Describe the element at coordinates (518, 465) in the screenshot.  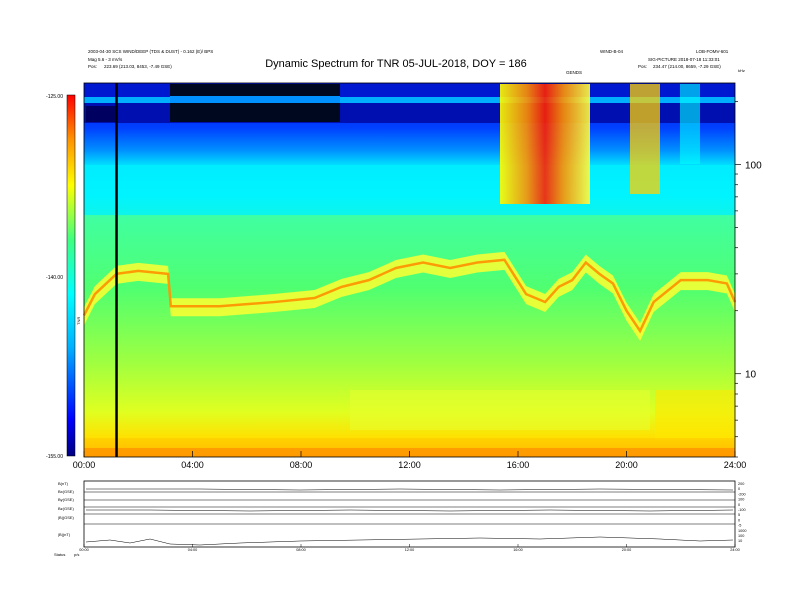
I see `time-axis-label: 16:00` at that location.